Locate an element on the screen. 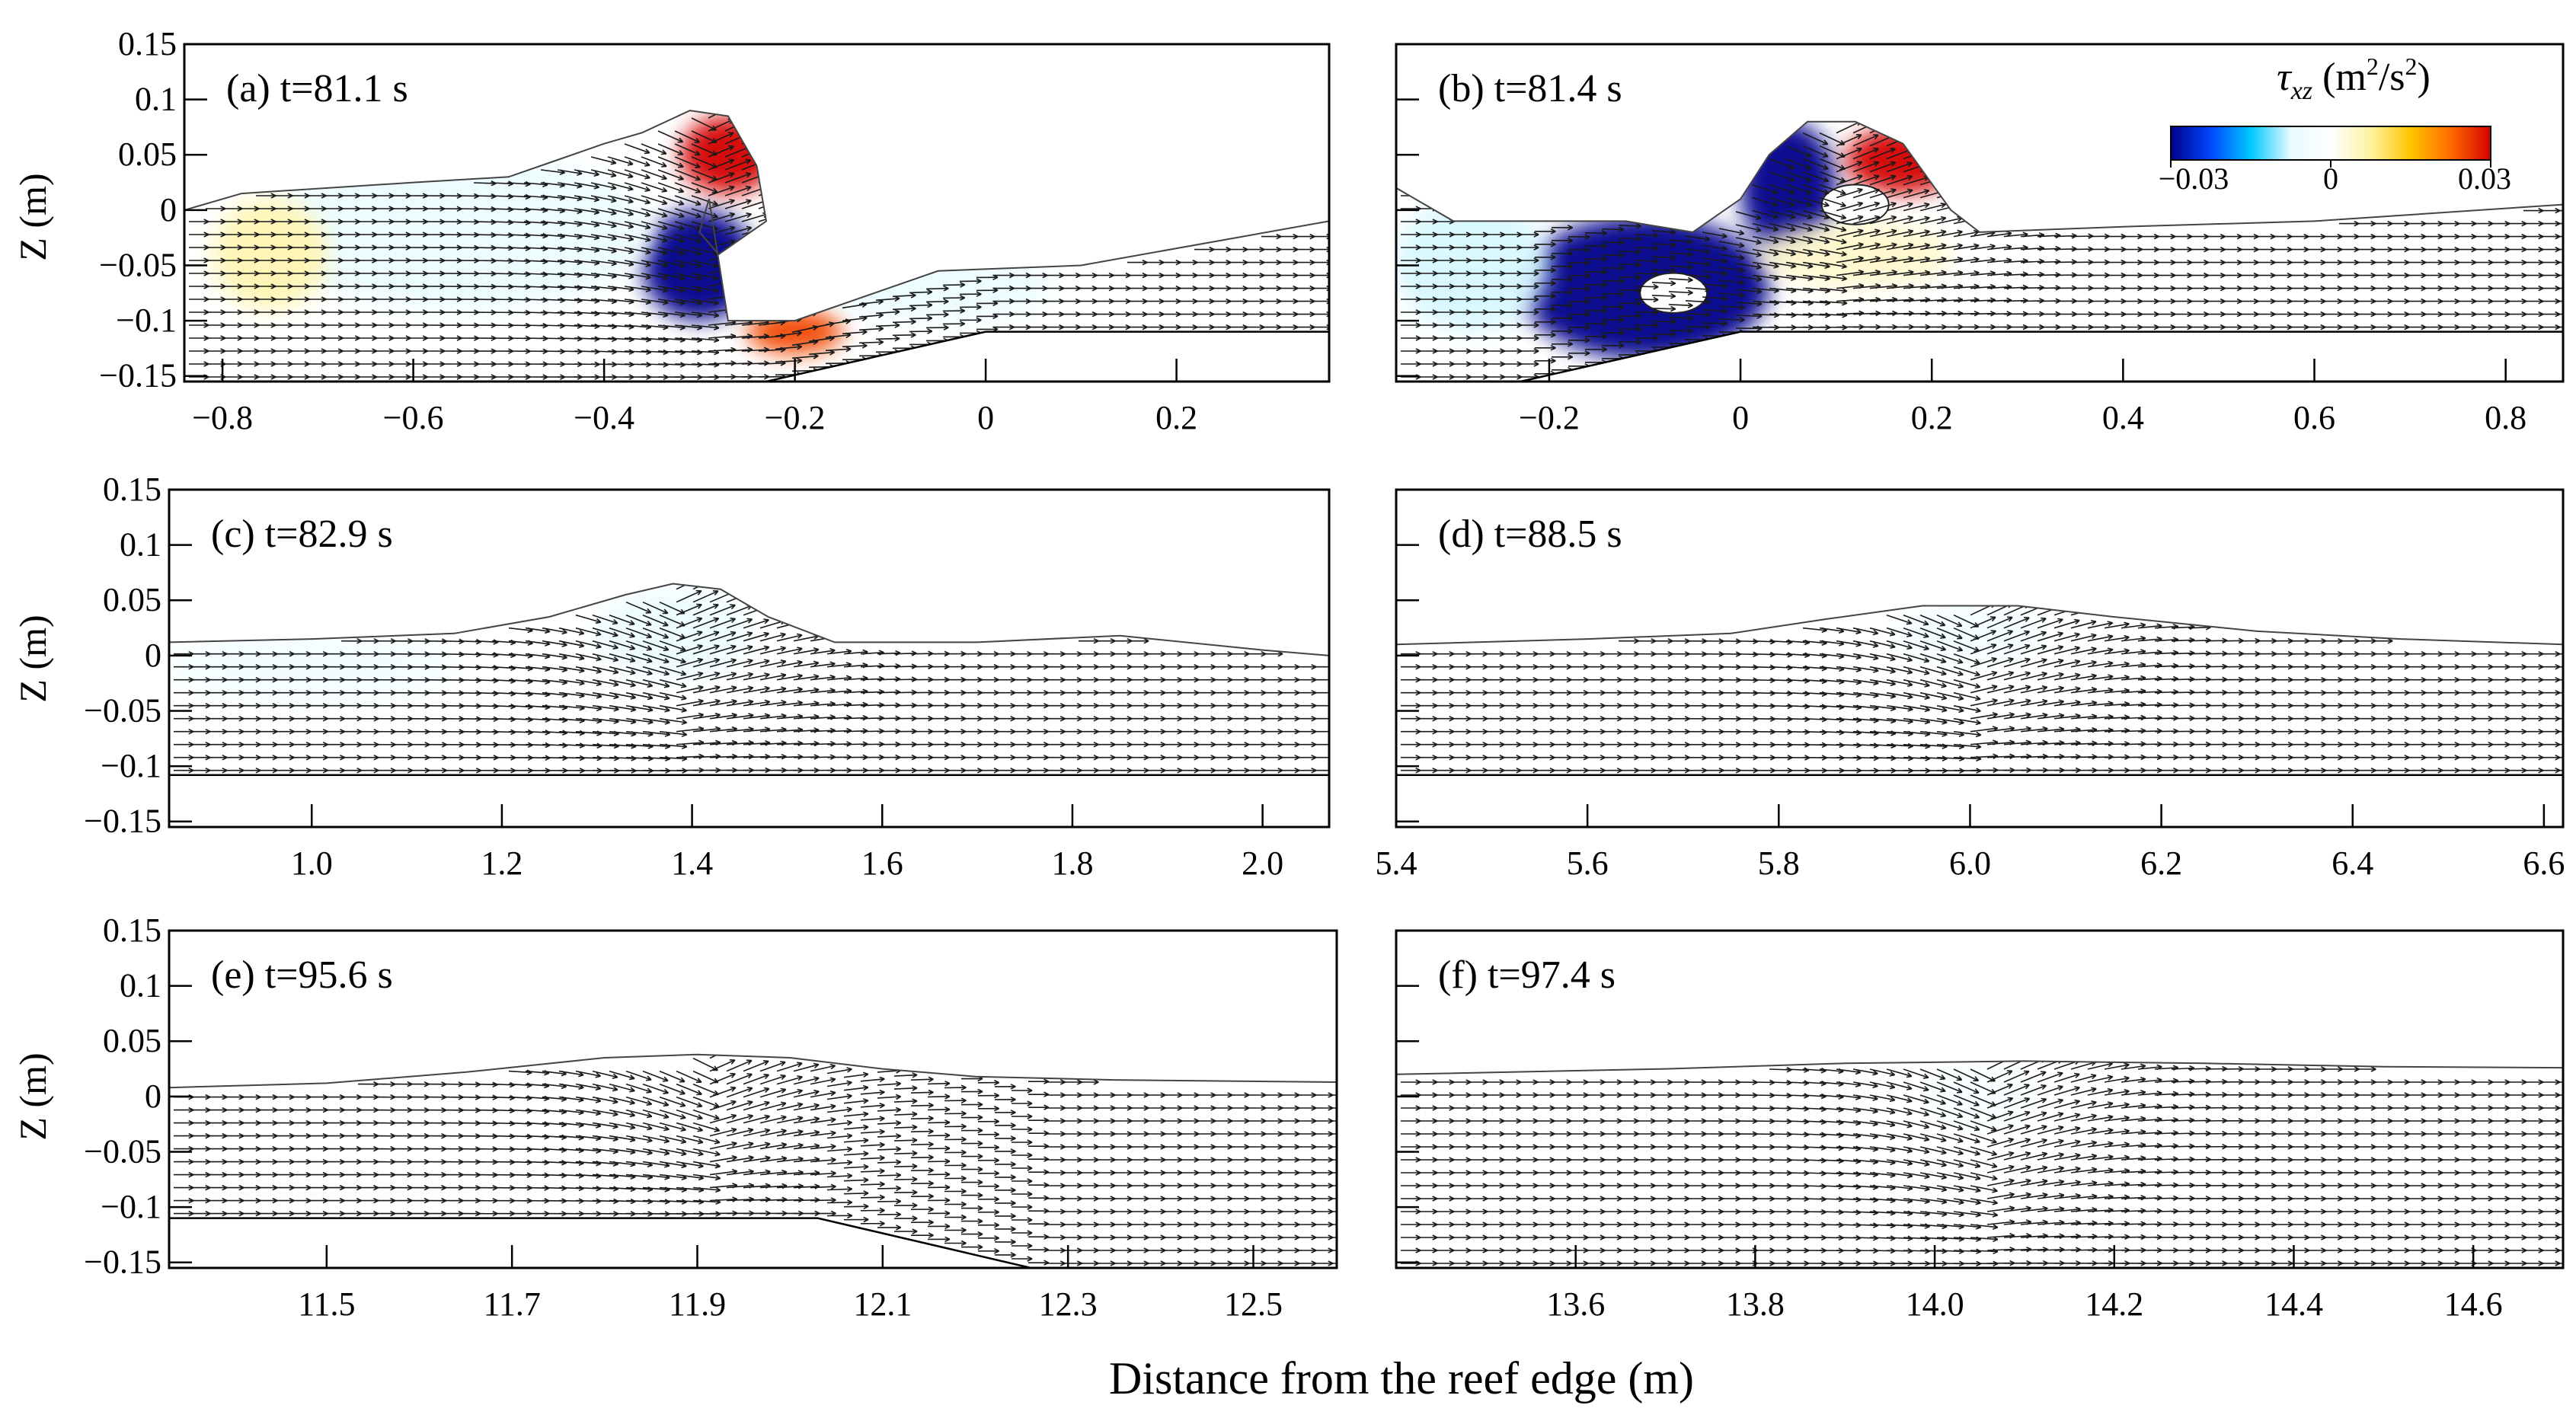 This screenshot has height=1421, width=2576. colorbar-units-mid: /s is located at coordinates (2392, 77).